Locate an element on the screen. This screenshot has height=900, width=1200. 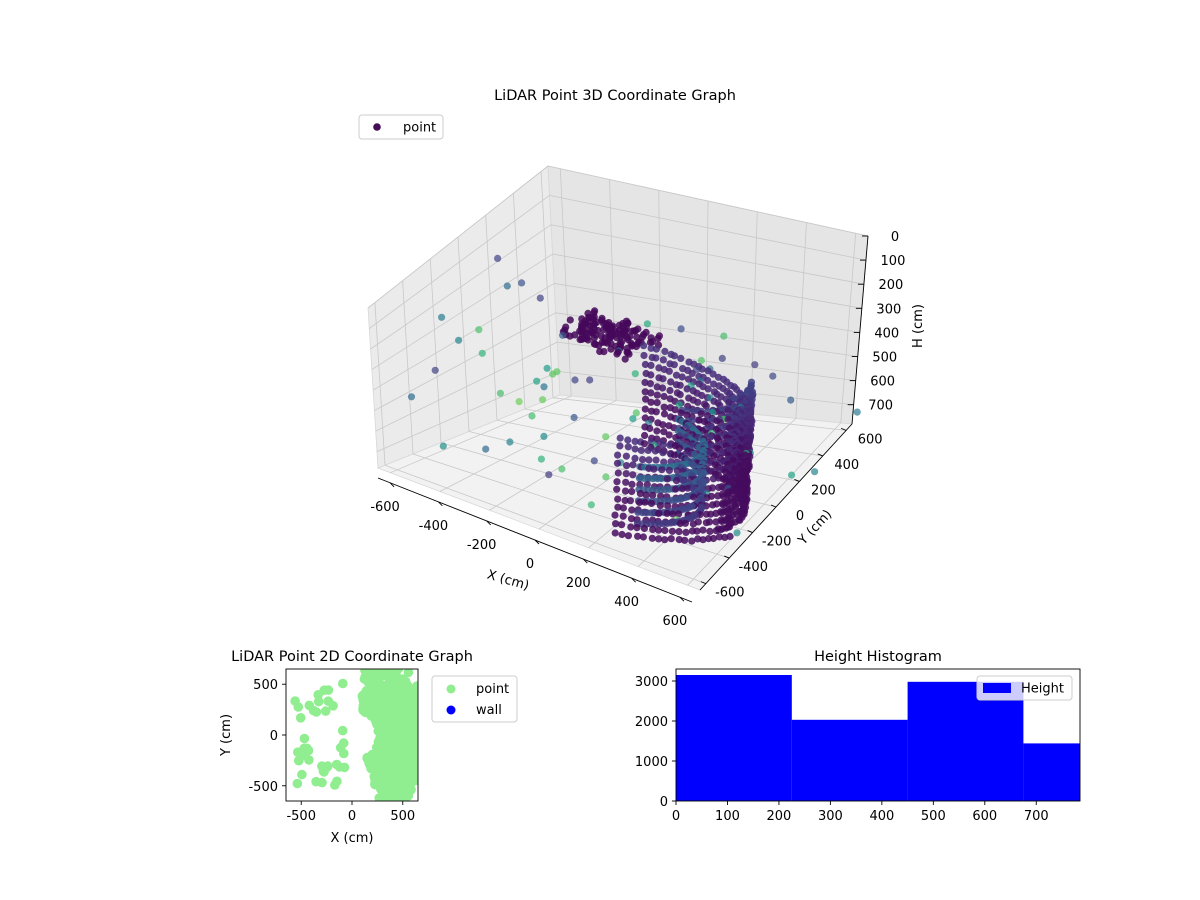
x-axis-label-2d: X (cm) is located at coordinates (352, 838).